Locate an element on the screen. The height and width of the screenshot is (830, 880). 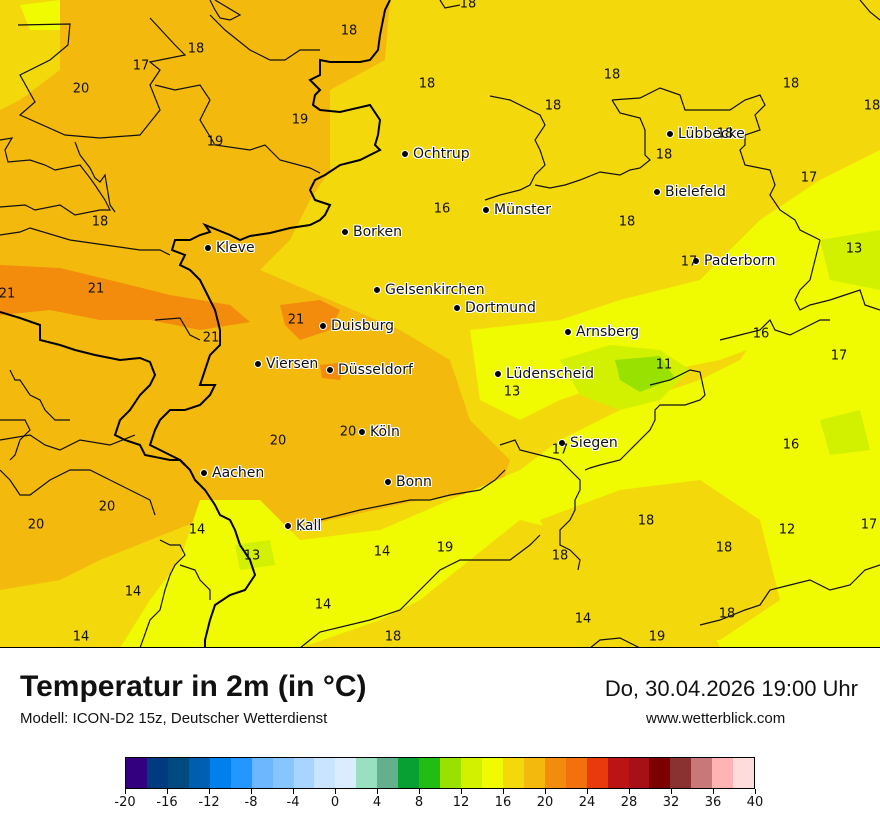
legend-tick-label: 4 is located at coordinates (377, 802).